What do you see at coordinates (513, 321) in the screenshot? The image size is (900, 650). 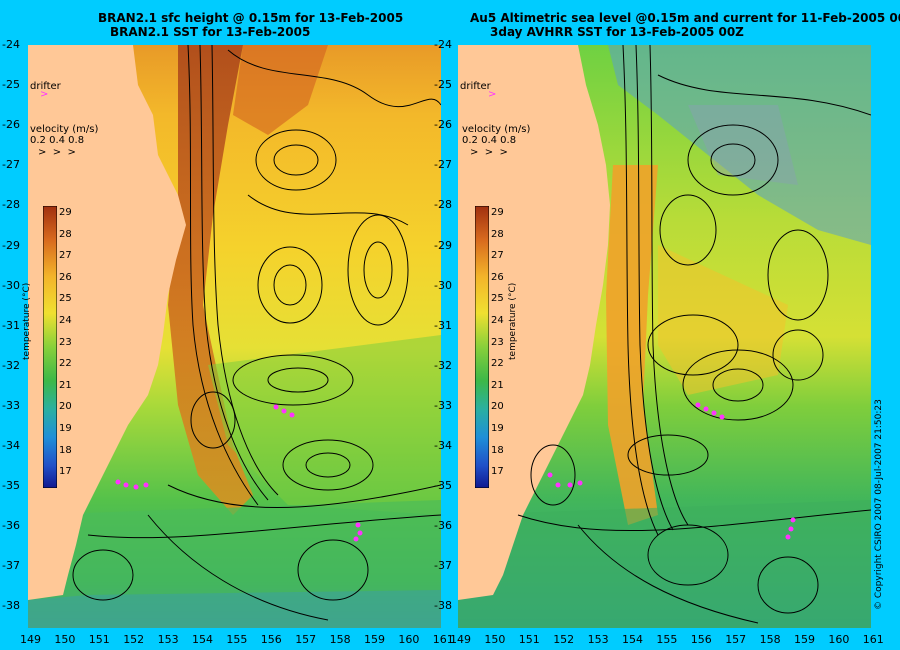 I see `right-colorbar-title: temperature (°C)` at bounding box center [513, 321].